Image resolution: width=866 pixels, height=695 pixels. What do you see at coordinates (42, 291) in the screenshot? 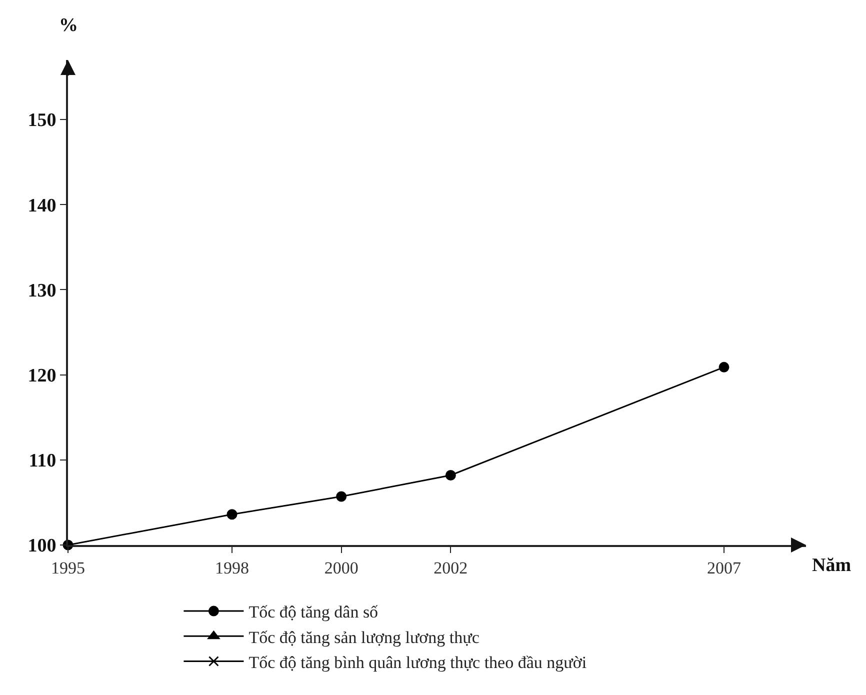
I see `y-tick-label: 130` at bounding box center [42, 291].